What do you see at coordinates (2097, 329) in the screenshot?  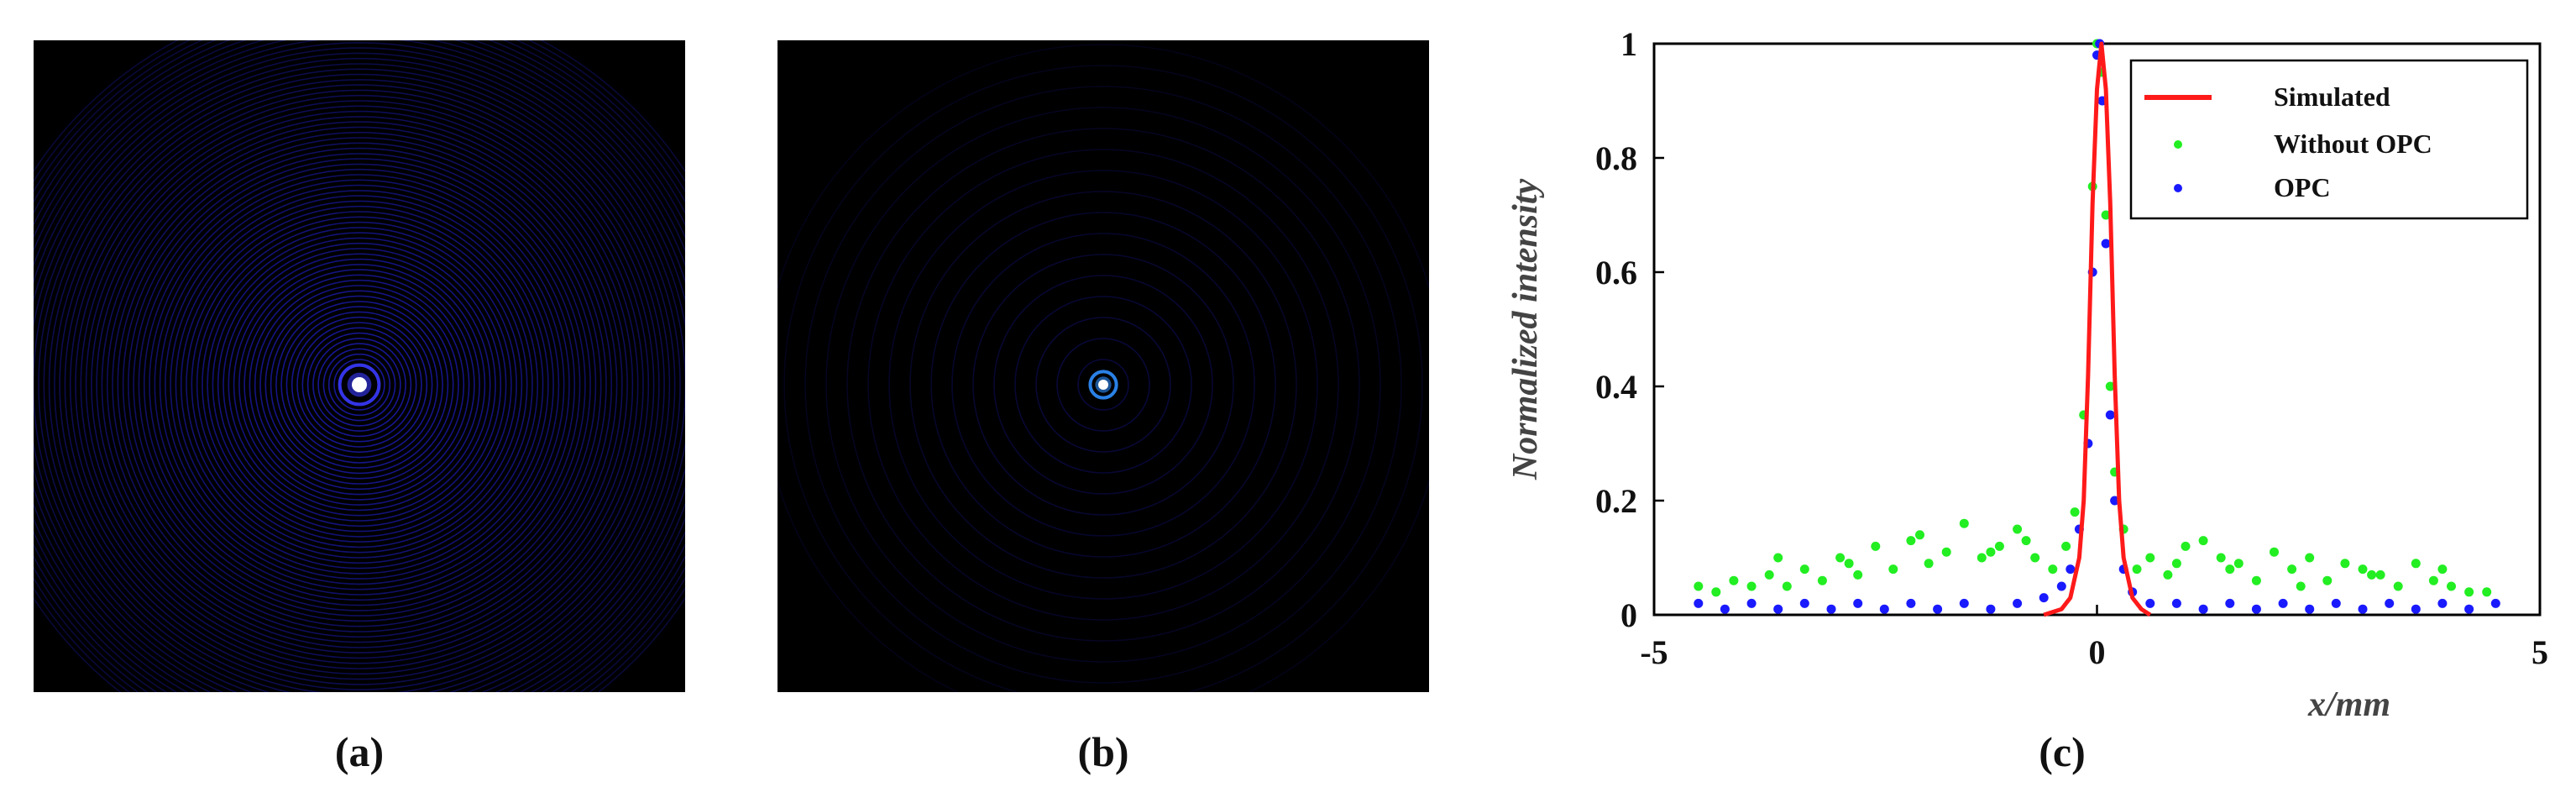 I see `simulated-curve` at bounding box center [2097, 329].